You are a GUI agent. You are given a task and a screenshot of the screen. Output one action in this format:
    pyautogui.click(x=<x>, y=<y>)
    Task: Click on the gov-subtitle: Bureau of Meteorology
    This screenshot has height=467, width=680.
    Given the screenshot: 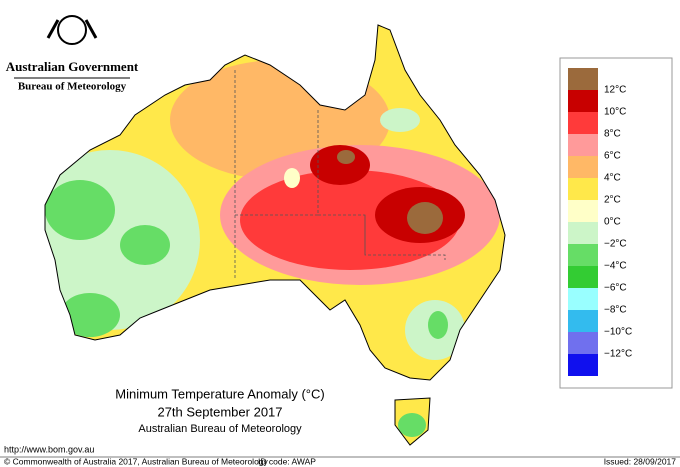 What is the action you would take?
    pyautogui.click(x=72, y=87)
    